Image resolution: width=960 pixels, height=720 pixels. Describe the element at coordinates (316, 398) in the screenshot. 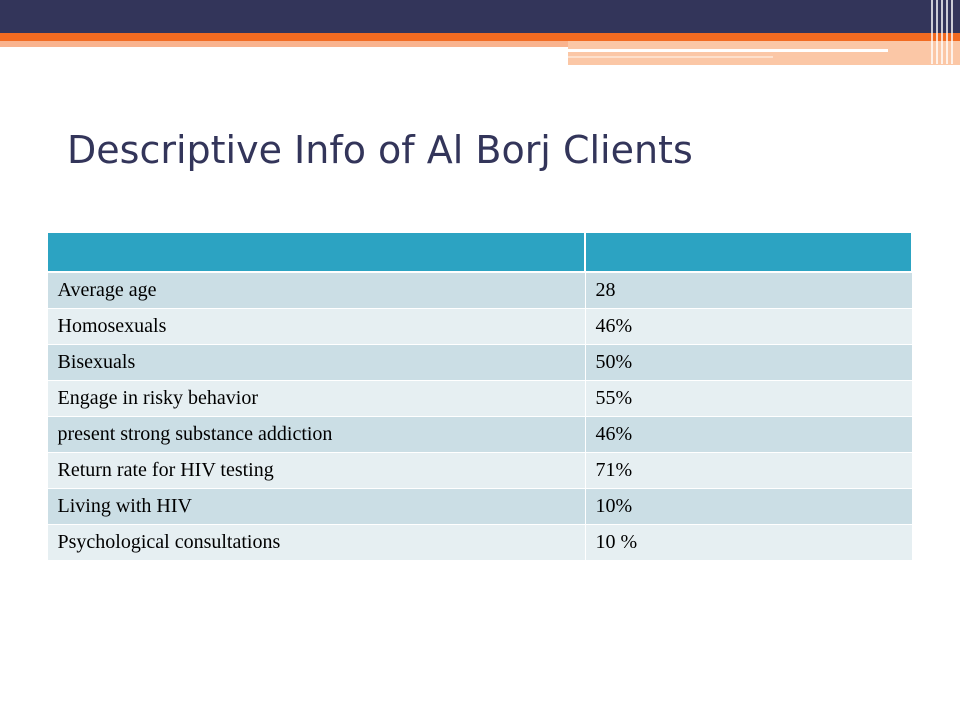

I see `row-label: Engage in risky behavior` at that location.